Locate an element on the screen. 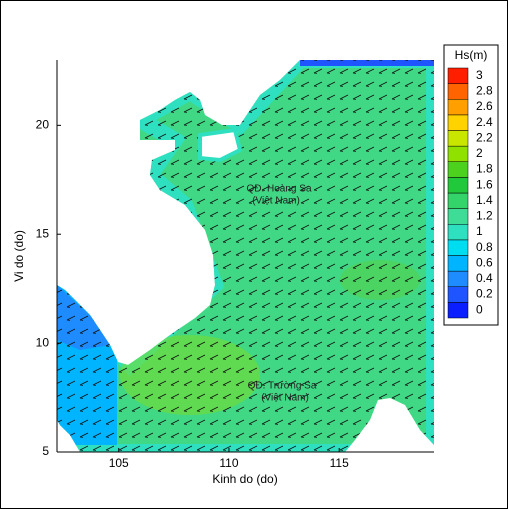 This screenshot has height=509, width=508. y-tick-label: 5 is located at coordinates (45, 451).